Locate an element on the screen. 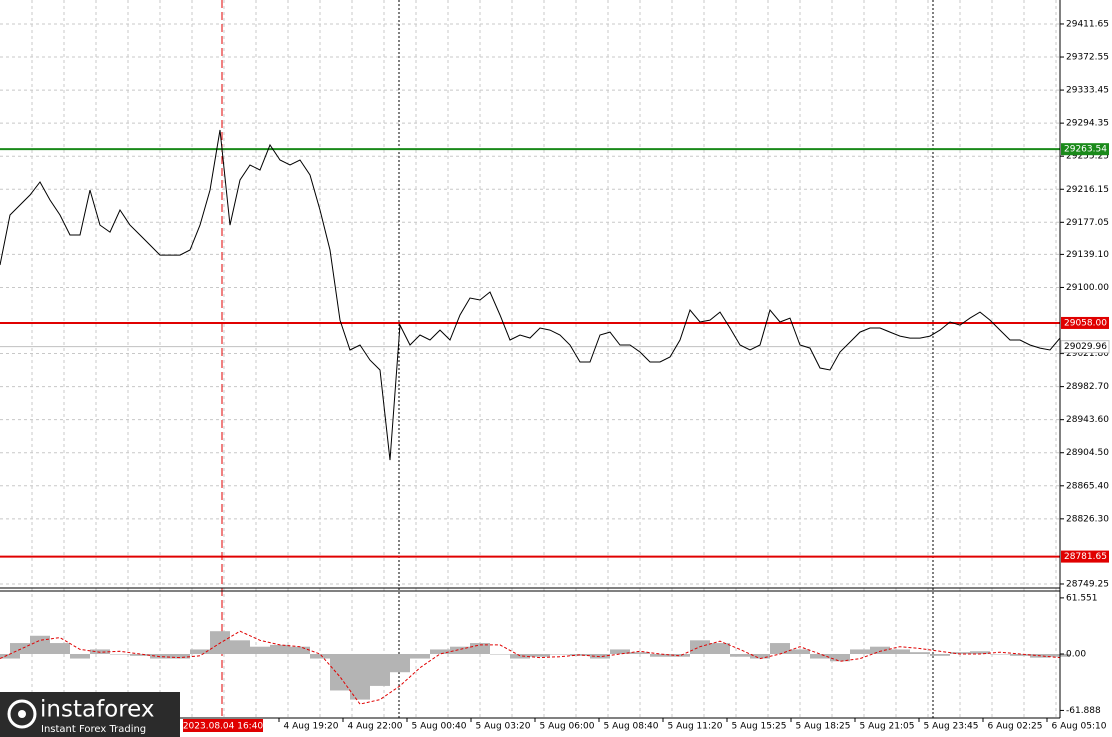 This screenshot has width=1112, height=737. cursor-label: 2023.08.04 16:40 is located at coordinates (223, 727).